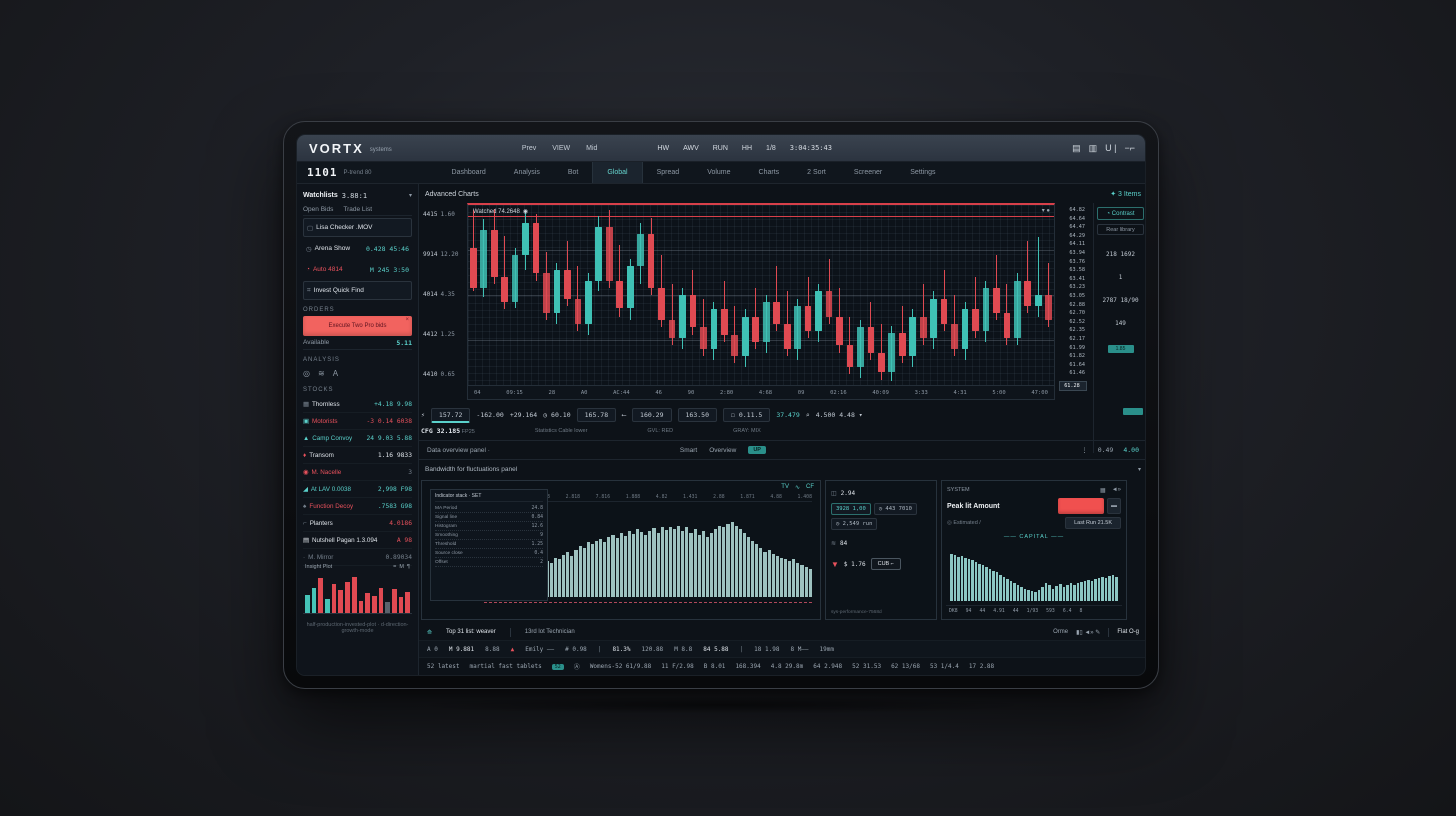  What do you see at coordinates (357, 269) in the screenshot?
I see `watch-row: ◔ Auto 4814 M 245 3:50` at bounding box center [357, 269].